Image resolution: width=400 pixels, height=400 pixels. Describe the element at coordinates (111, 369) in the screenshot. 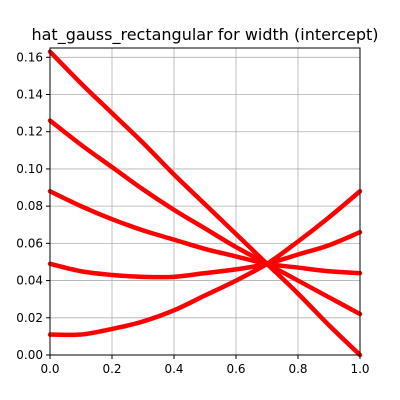

I see `x-tick-label: 0.2` at that location.